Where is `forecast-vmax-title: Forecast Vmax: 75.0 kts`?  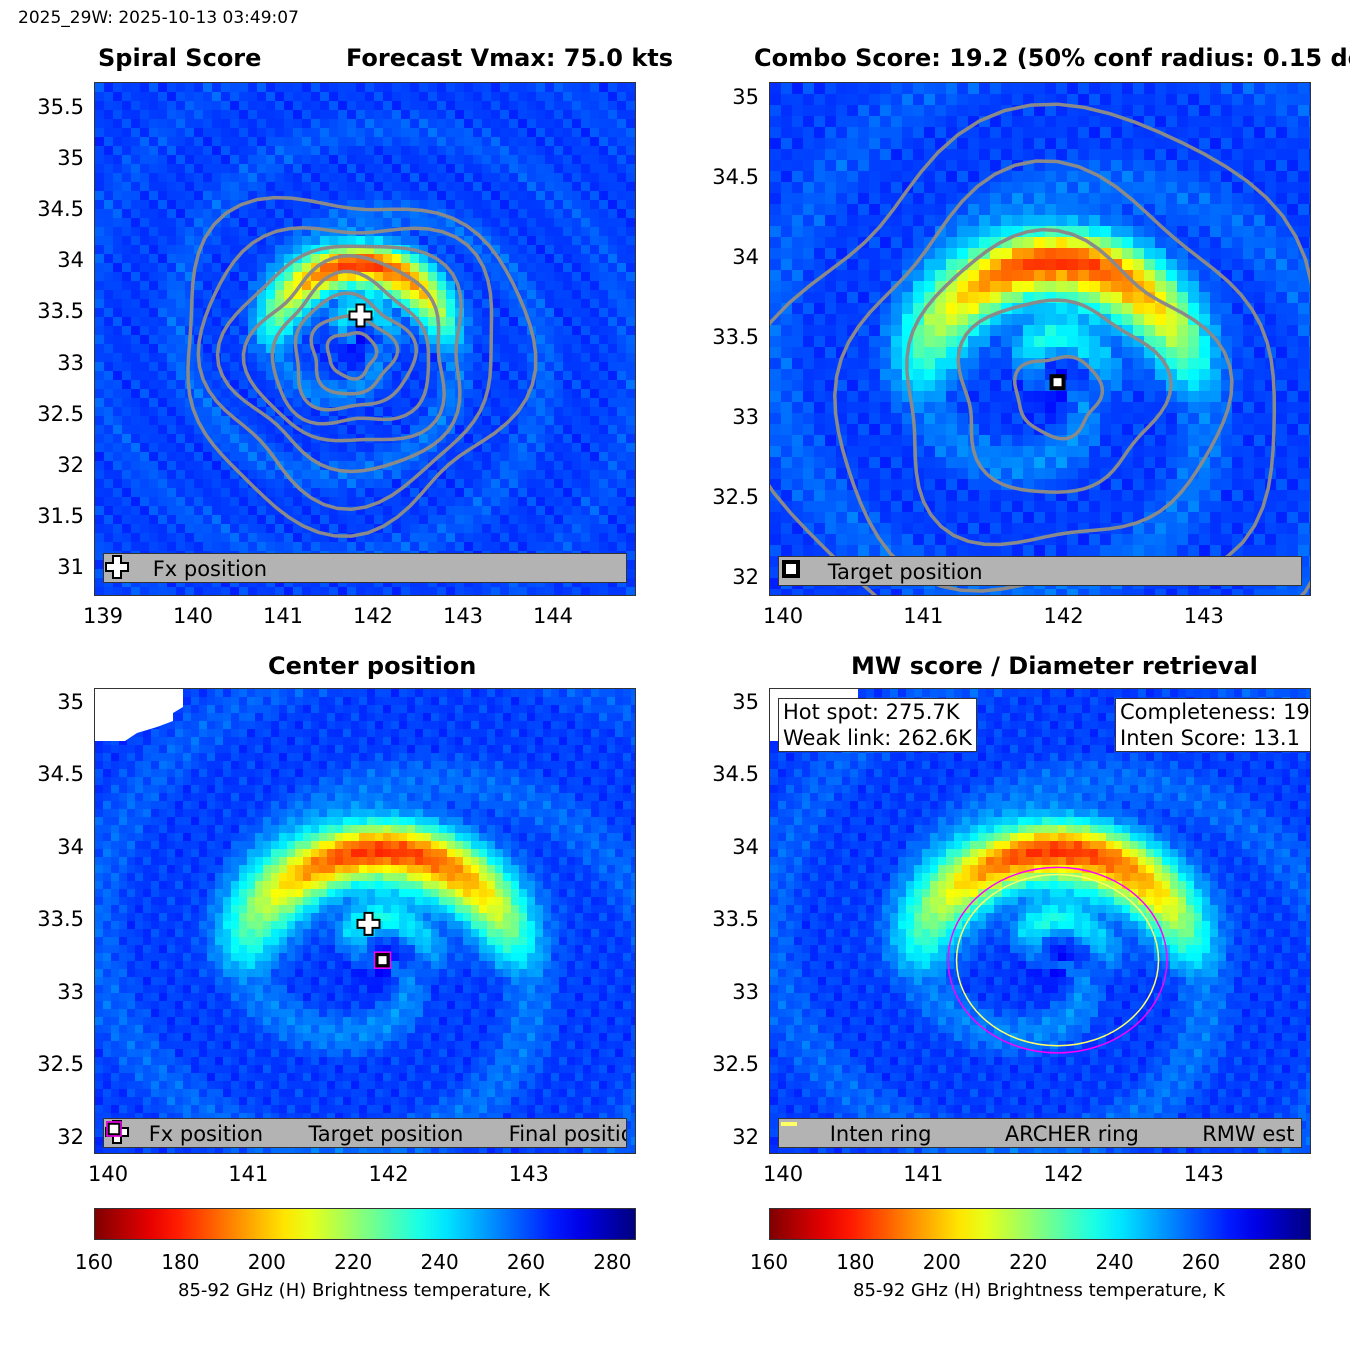 forecast-vmax-title: Forecast Vmax: 75.0 kts is located at coordinates (510, 58).